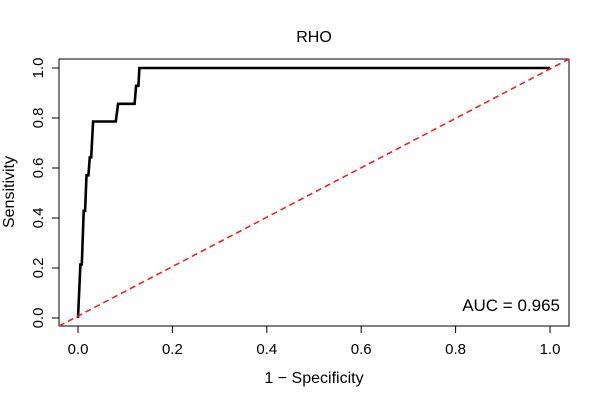 The height and width of the screenshot is (400, 600). I want to click on y-tick-label: 0.8, so click(38, 118).